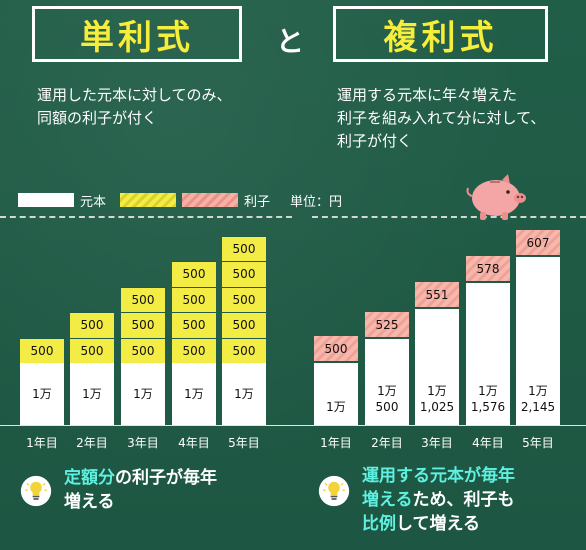 The width and height of the screenshot is (586, 550). I want to click on connector-text: と, so click(290, 41).